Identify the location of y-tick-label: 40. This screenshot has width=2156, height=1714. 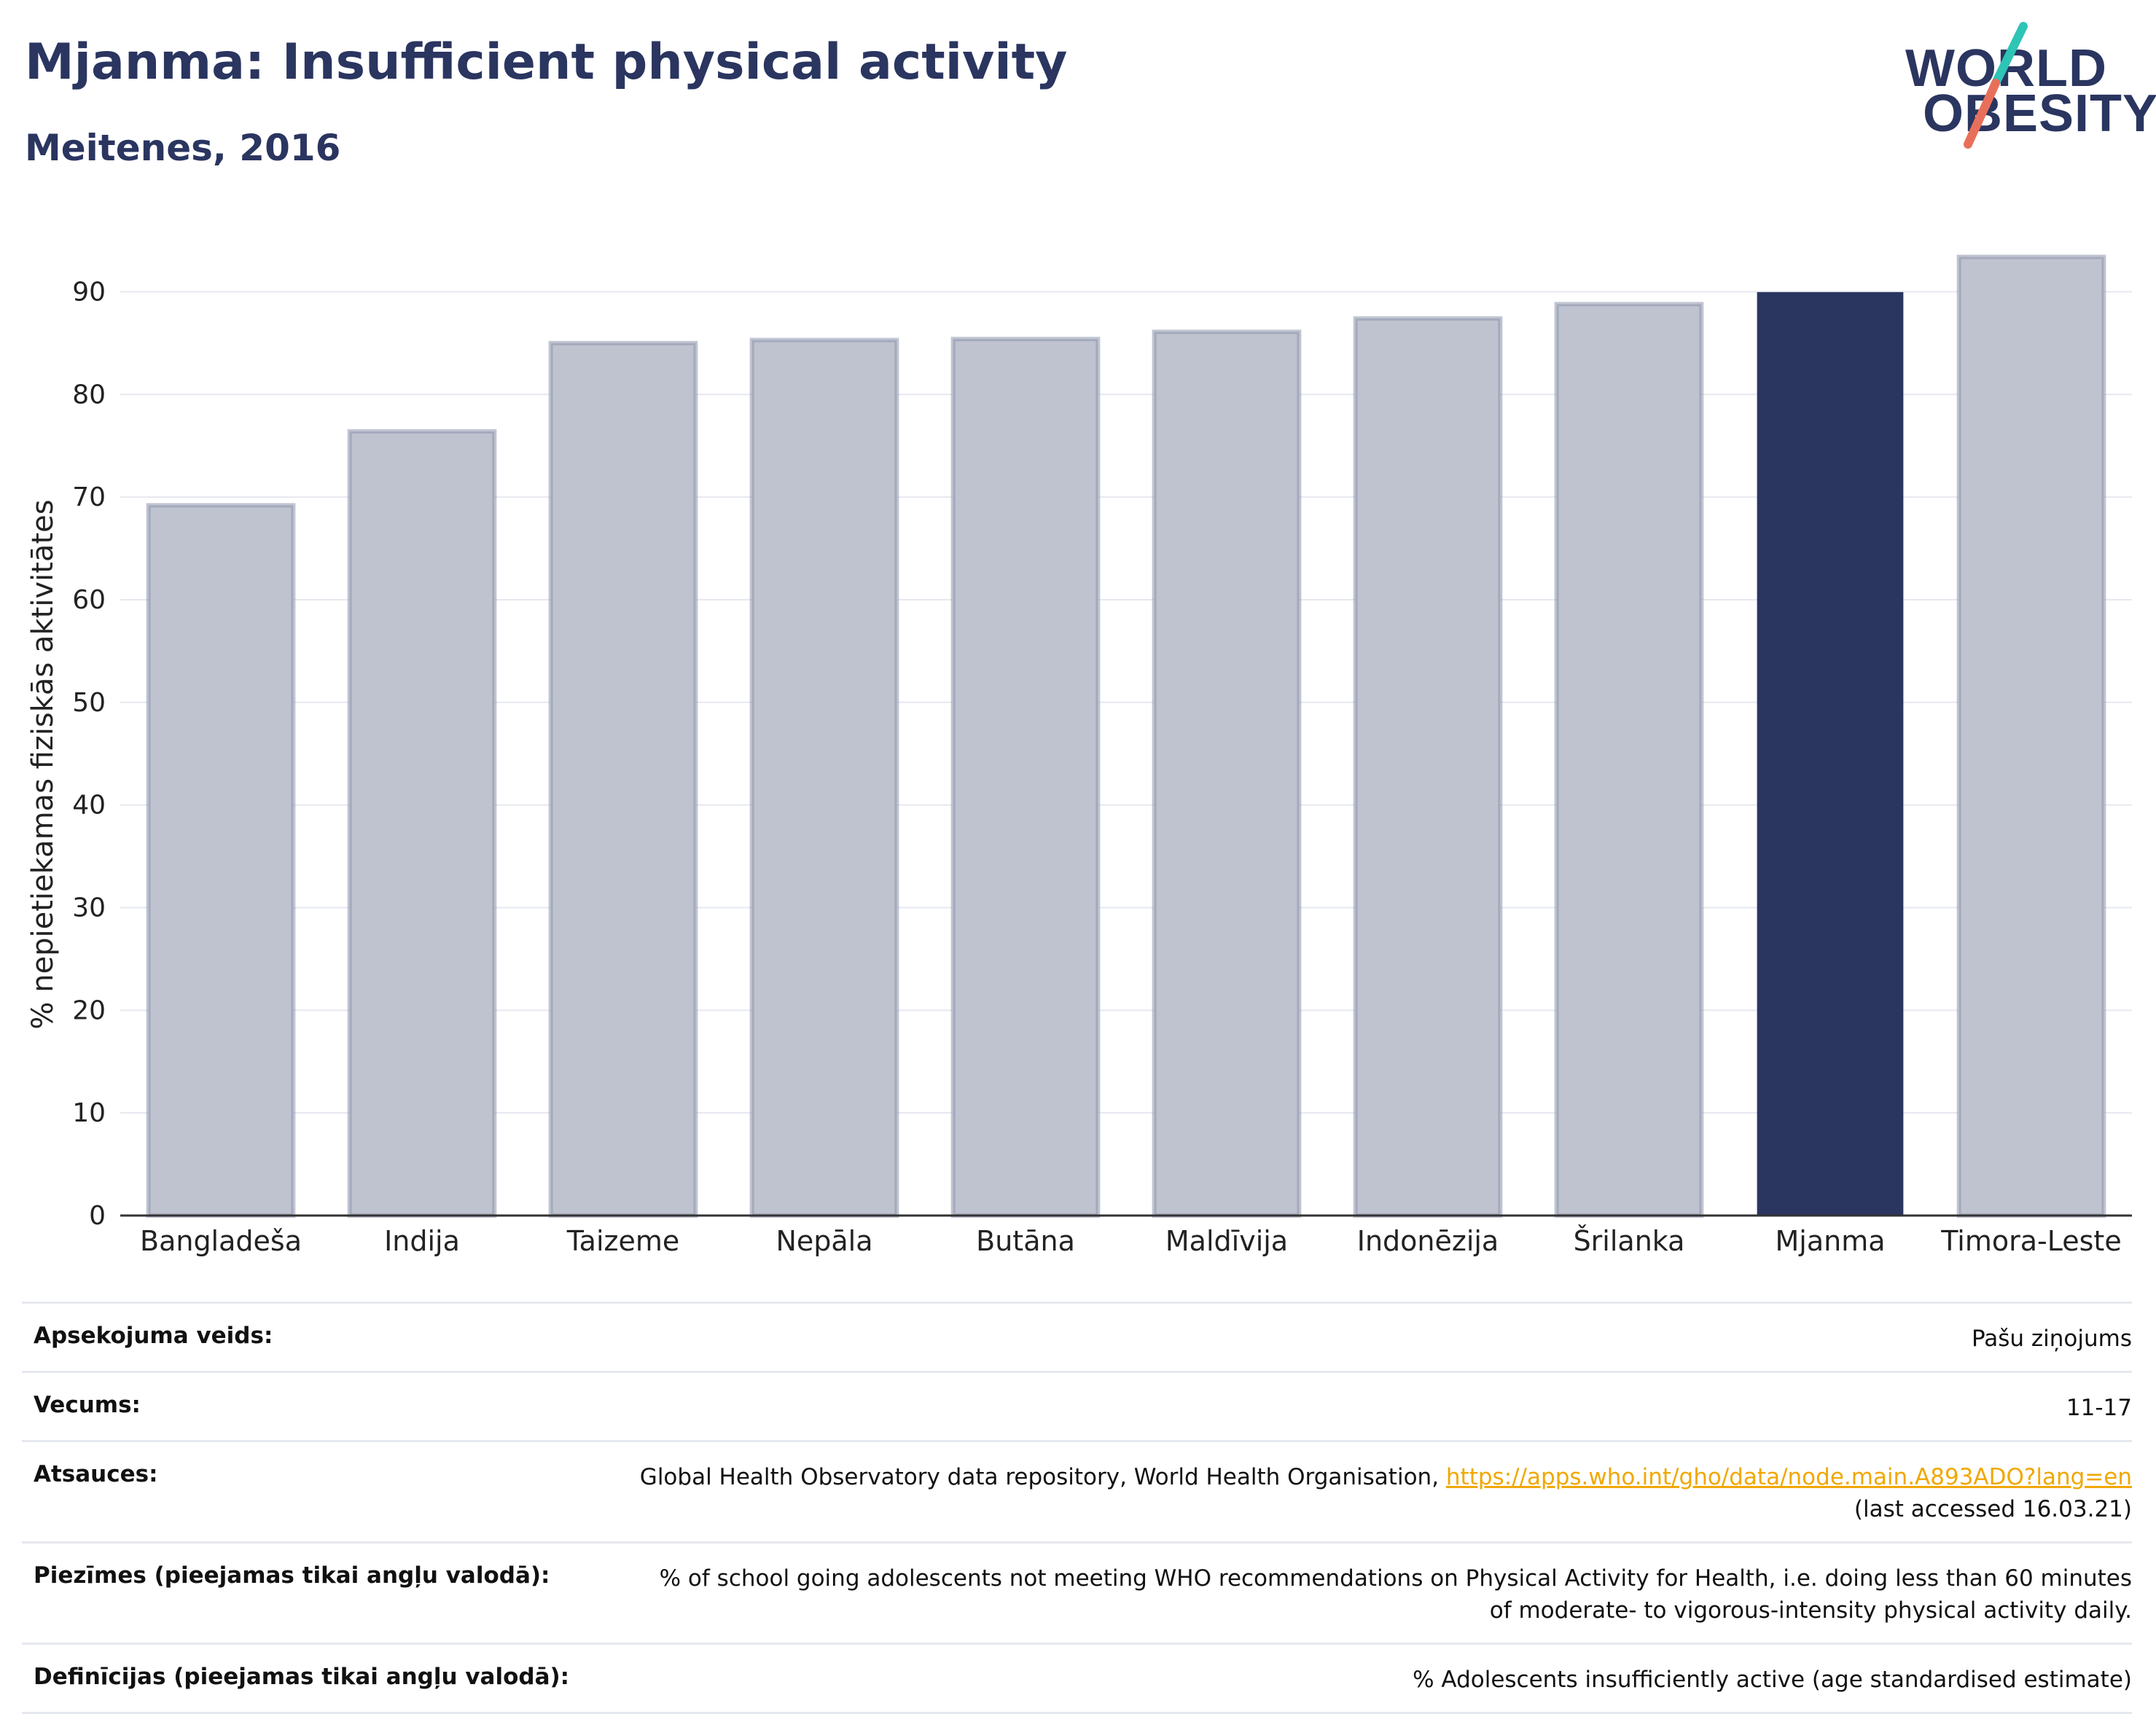
(89, 806).